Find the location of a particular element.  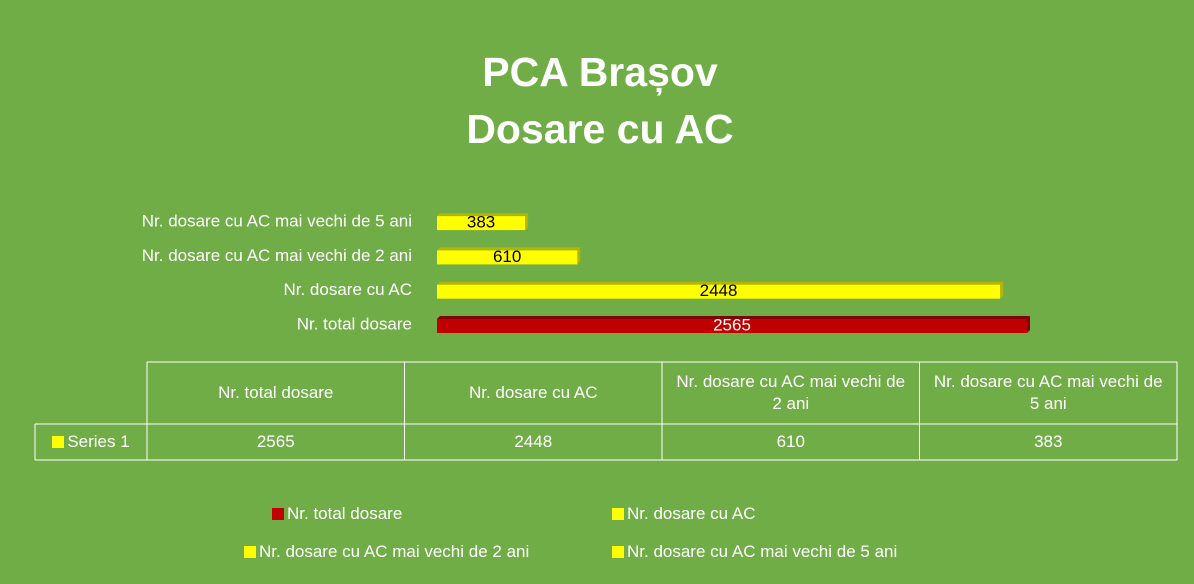

legend-item: Nr. dosare cu AC mai vechi de 2 ani is located at coordinates (386, 552).